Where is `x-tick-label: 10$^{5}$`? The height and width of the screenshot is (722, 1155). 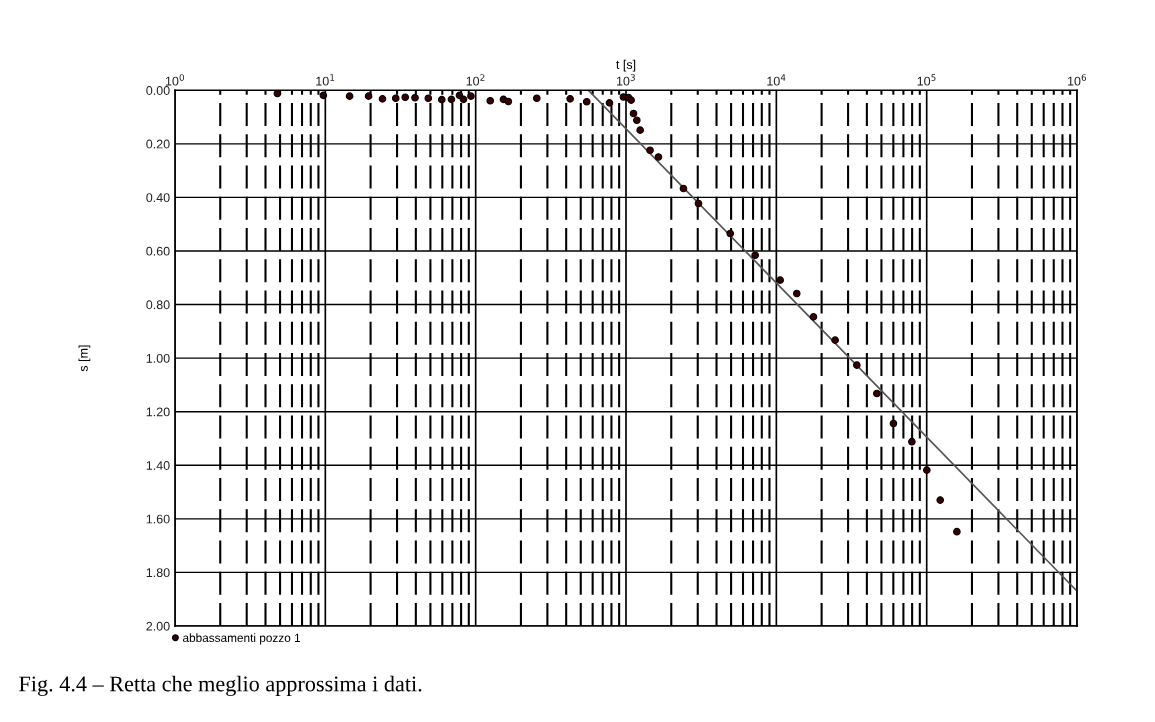 x-tick-label: 10$^{5}$ is located at coordinates (926, 80).